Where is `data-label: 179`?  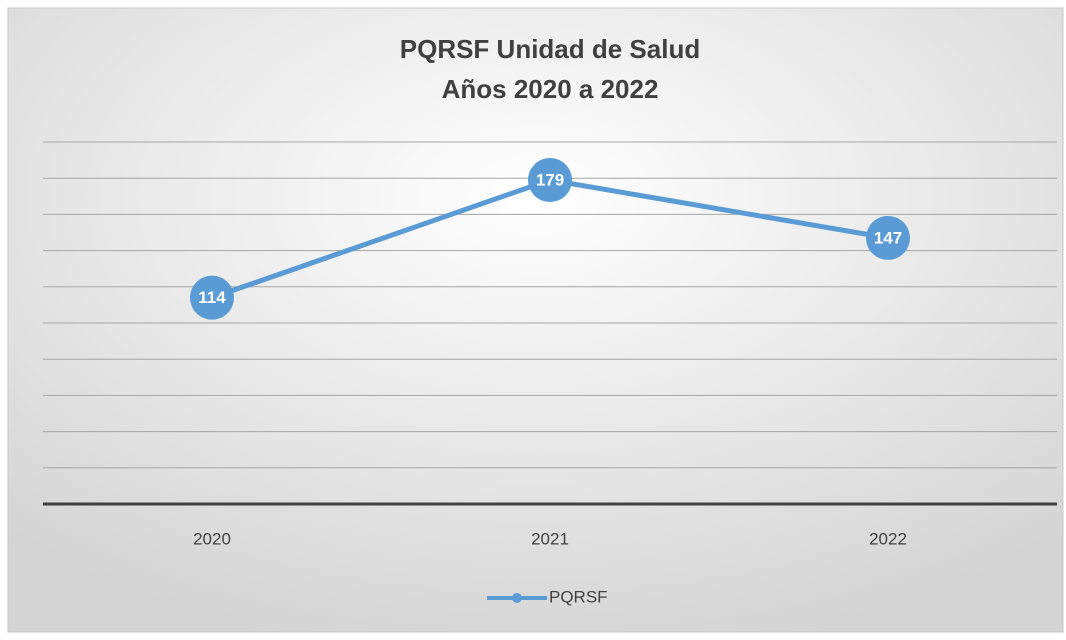 data-label: 179 is located at coordinates (550, 179).